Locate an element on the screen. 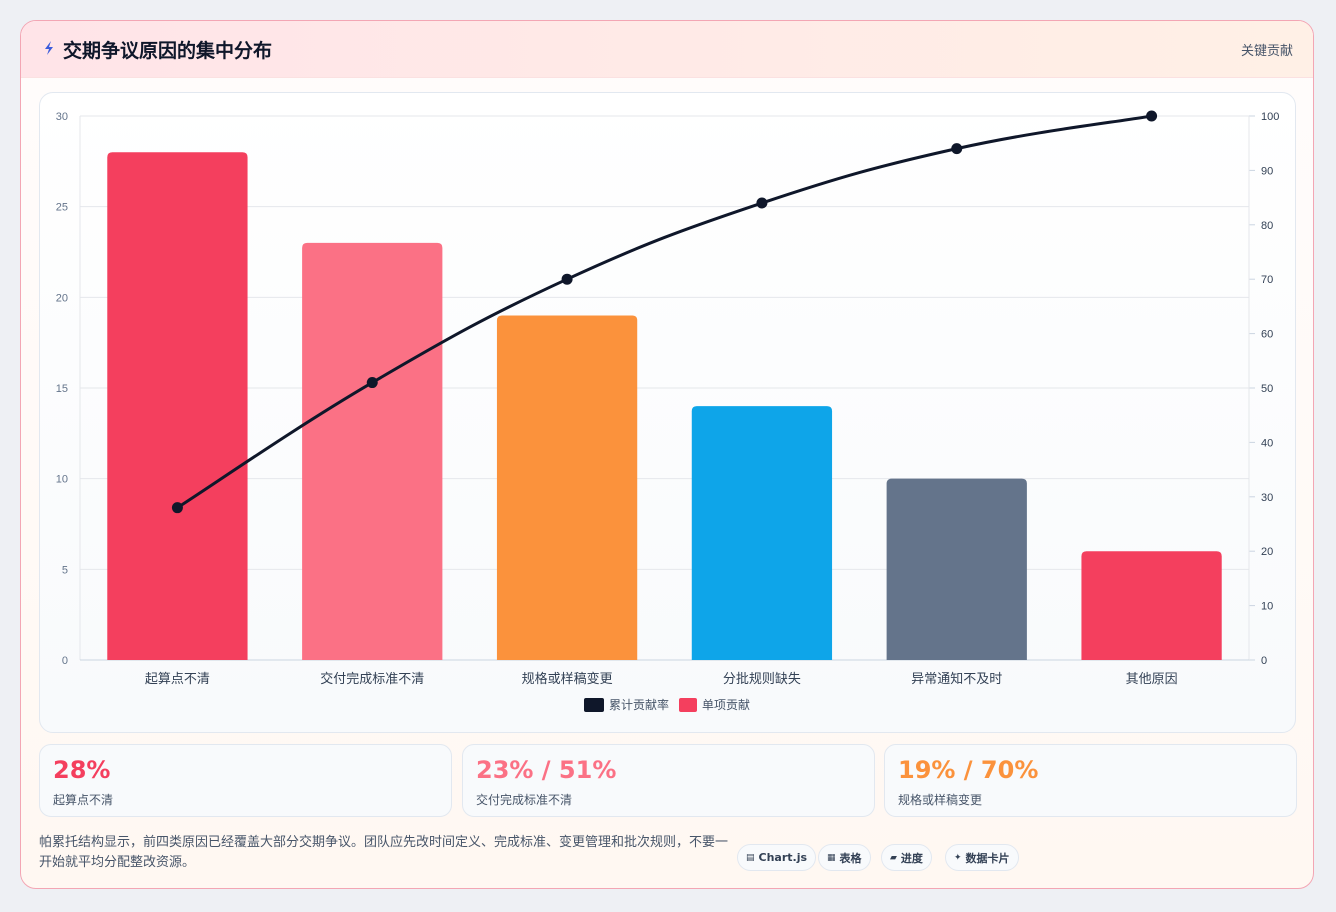 The height and width of the screenshot is (912, 1336). y-tick-label: 15 is located at coordinates (62, 389).